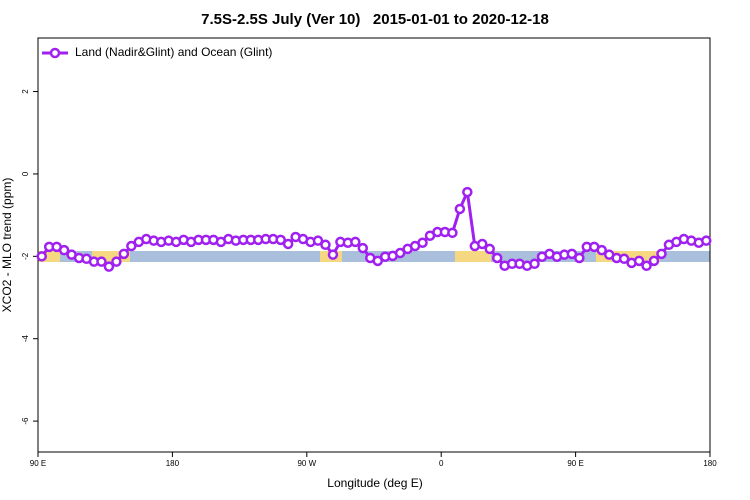 The image size is (750, 500). Describe the element at coordinates (7, 245) in the screenshot. I see `y-axis-label: XCO2 - MLO trend (ppm)` at that location.